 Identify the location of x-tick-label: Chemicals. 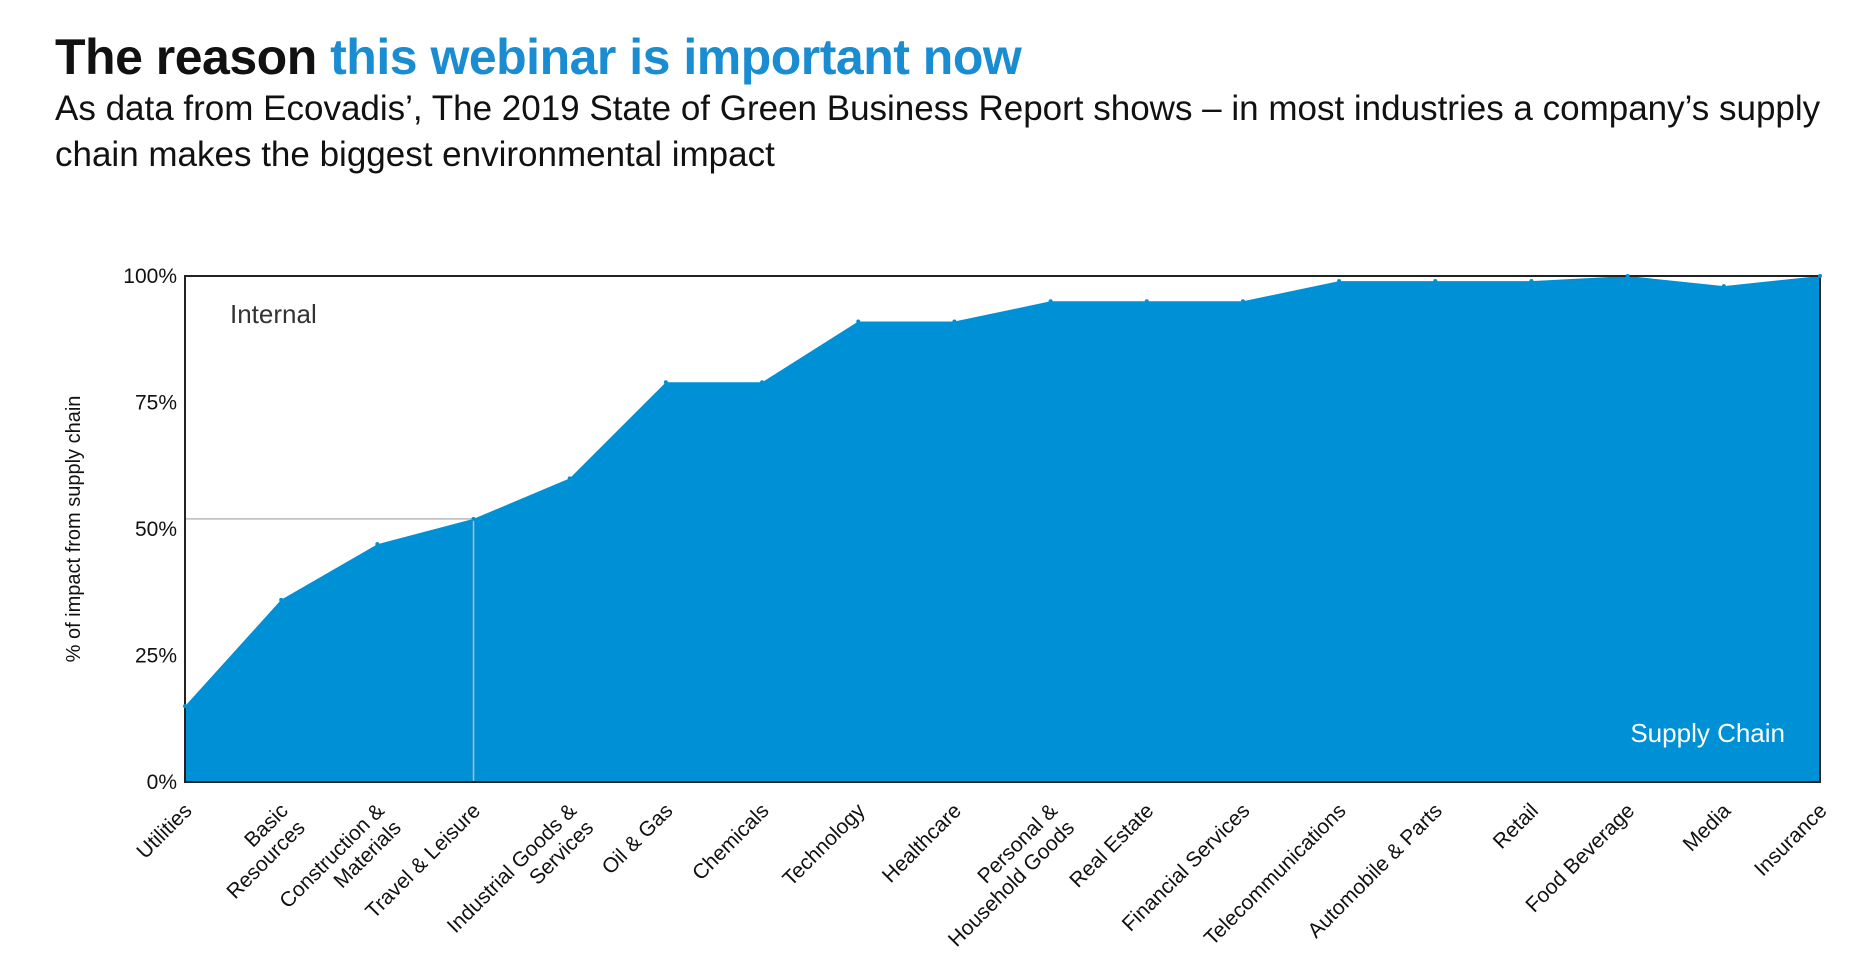
(731, 842).